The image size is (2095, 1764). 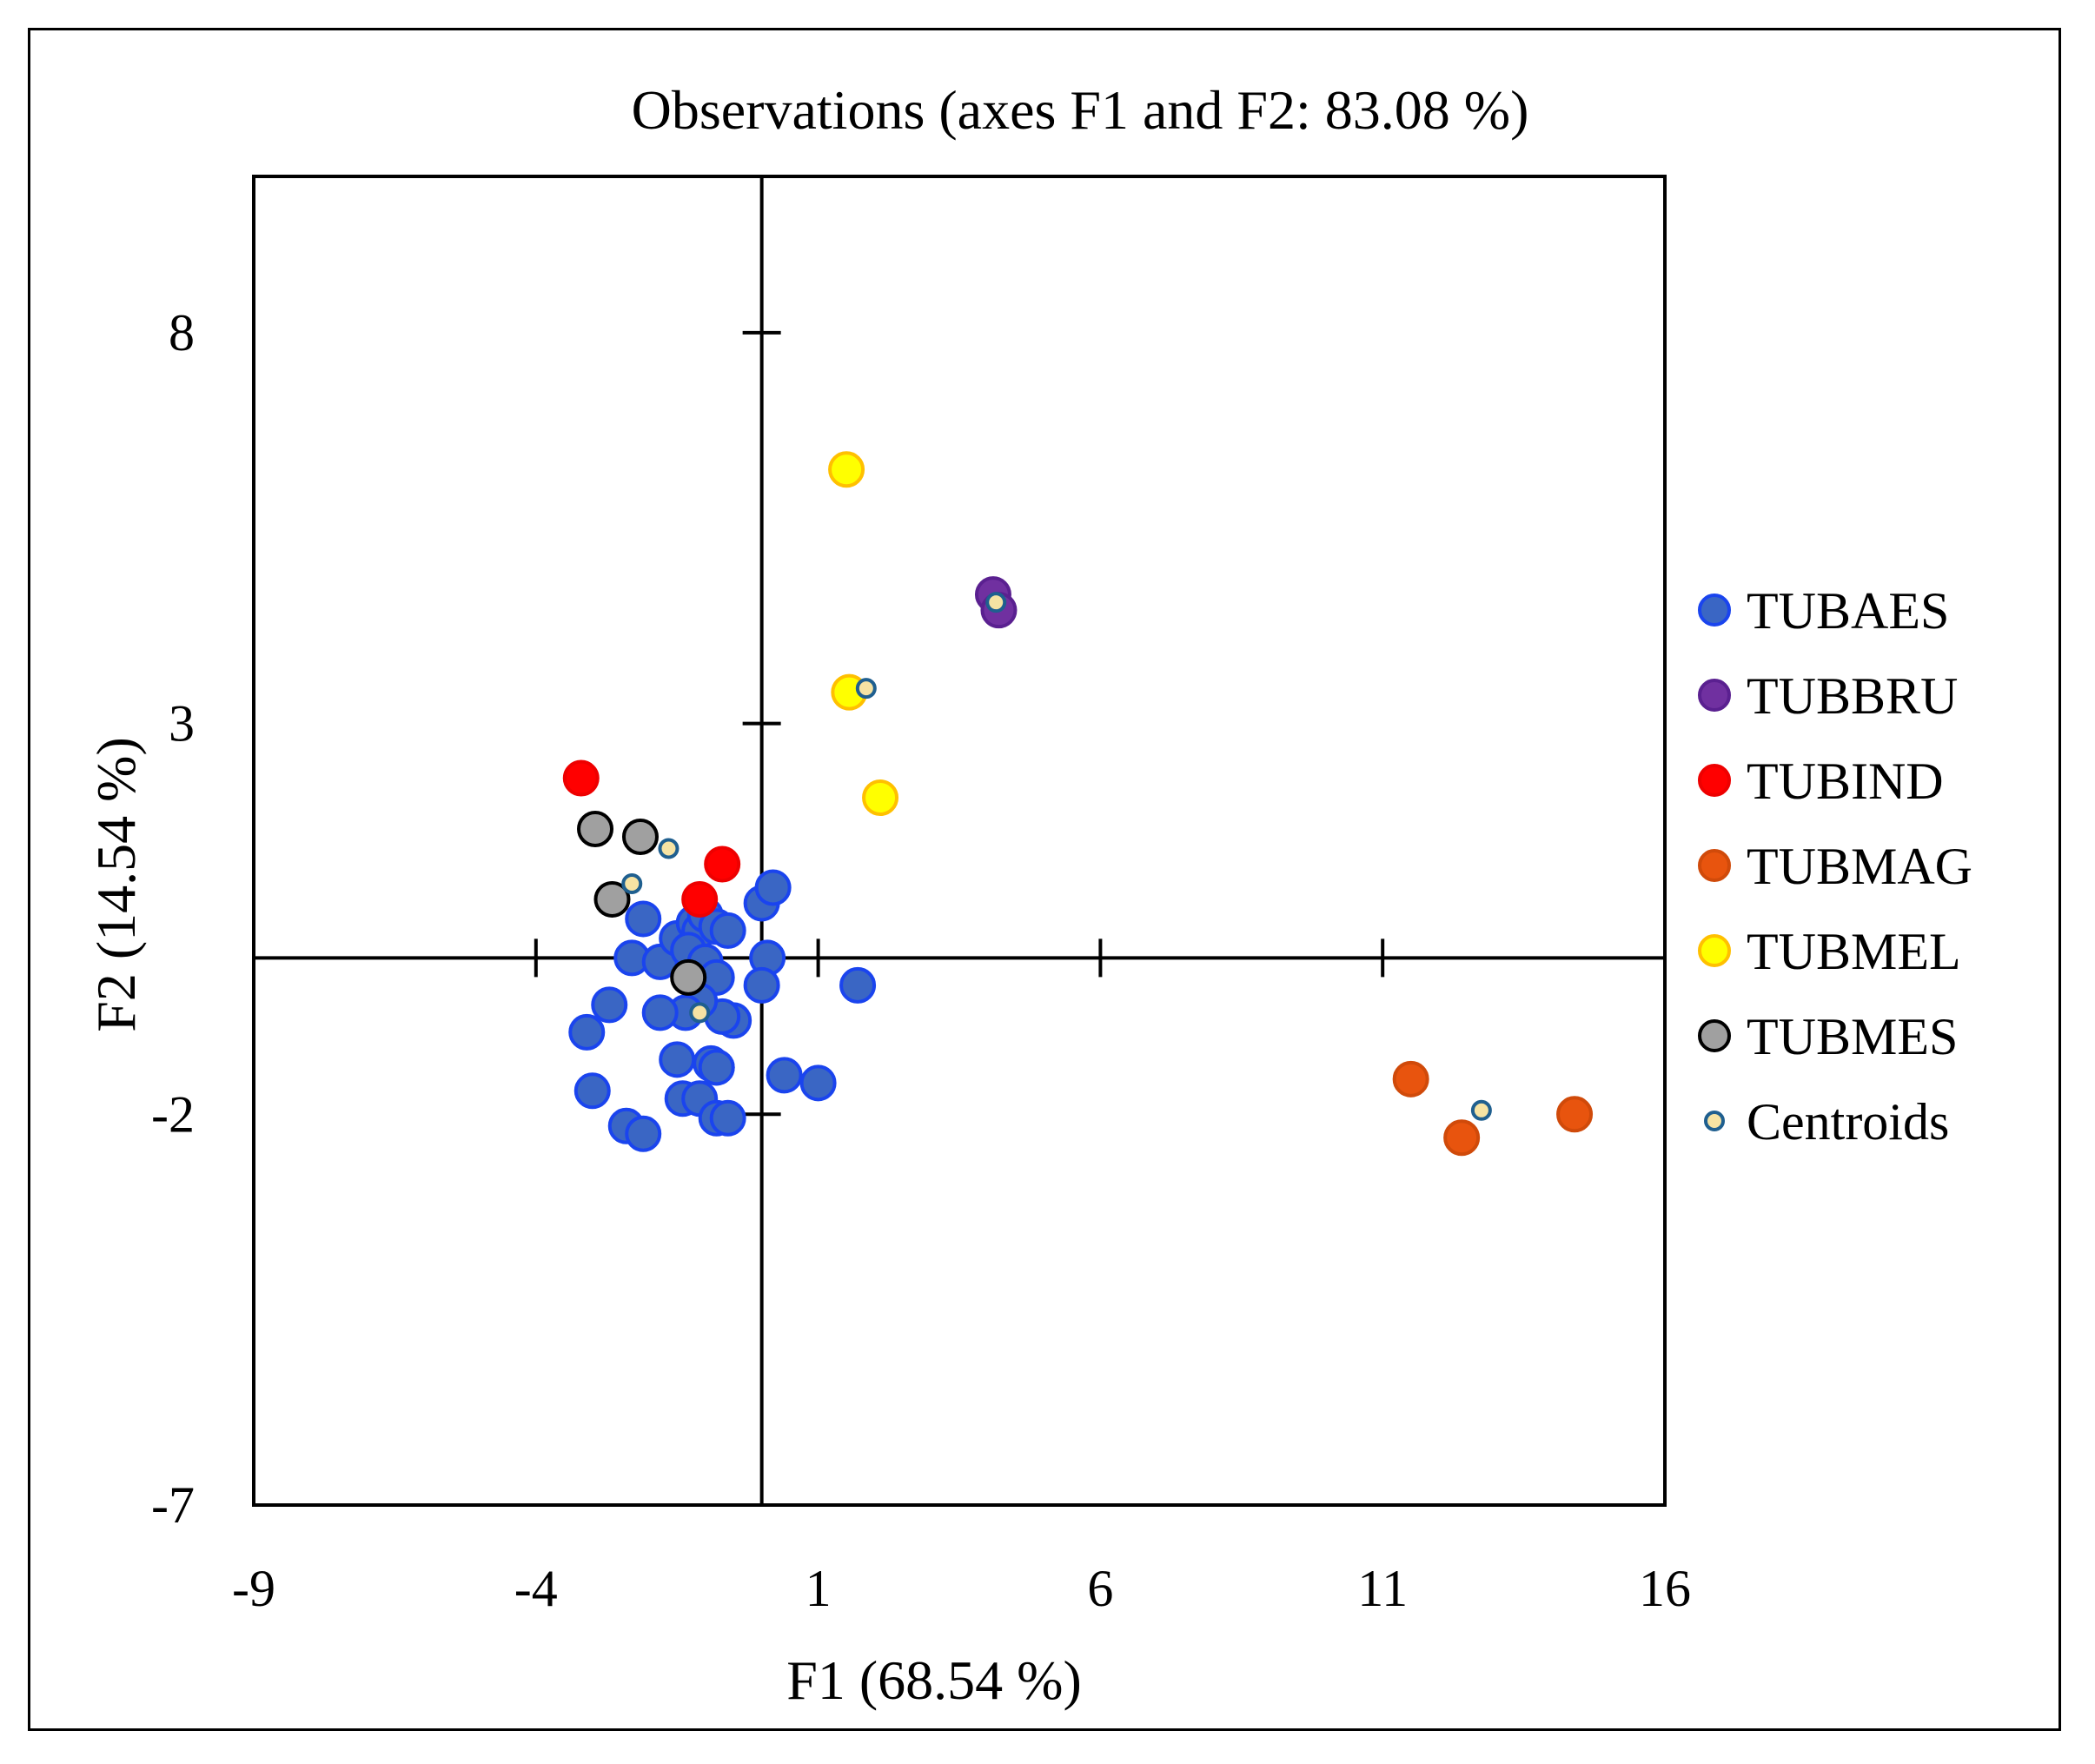 What do you see at coordinates (173, 1114) in the screenshot?
I see `y-tick-label: -2` at bounding box center [173, 1114].